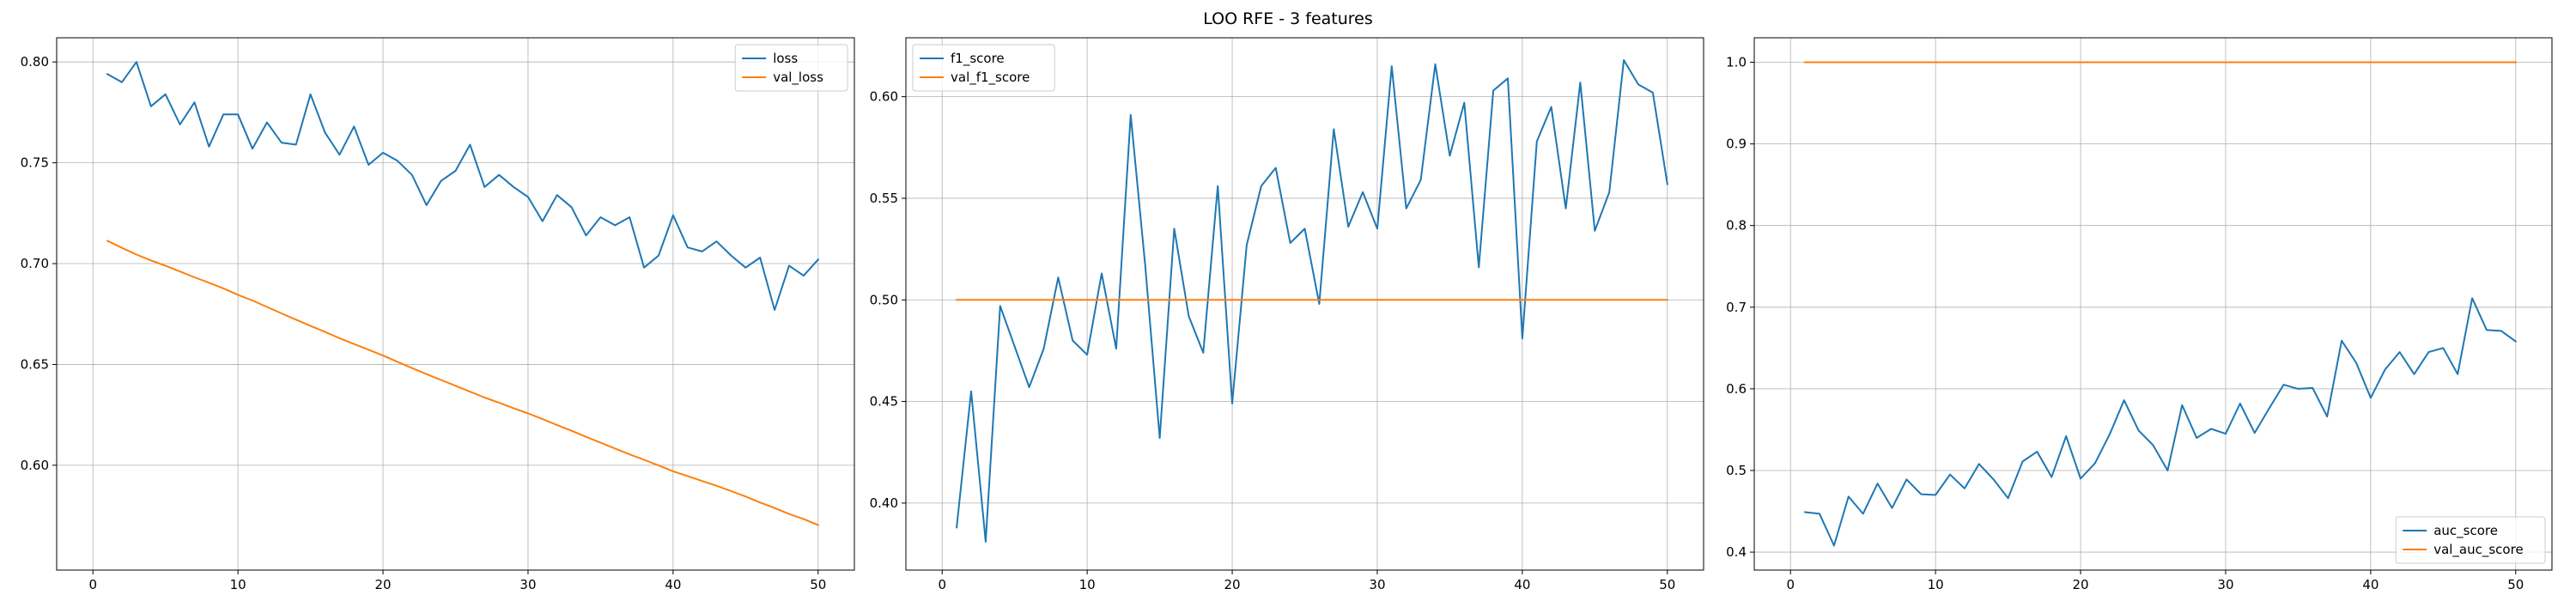 Image resolution: width=2576 pixels, height=601 pixels. I want to click on y-tick-label: 0.80, so click(35, 62).